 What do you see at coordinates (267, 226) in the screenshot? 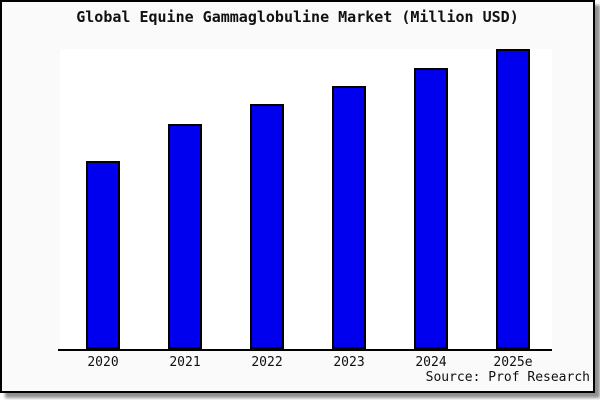
I see `bar-2022` at bounding box center [267, 226].